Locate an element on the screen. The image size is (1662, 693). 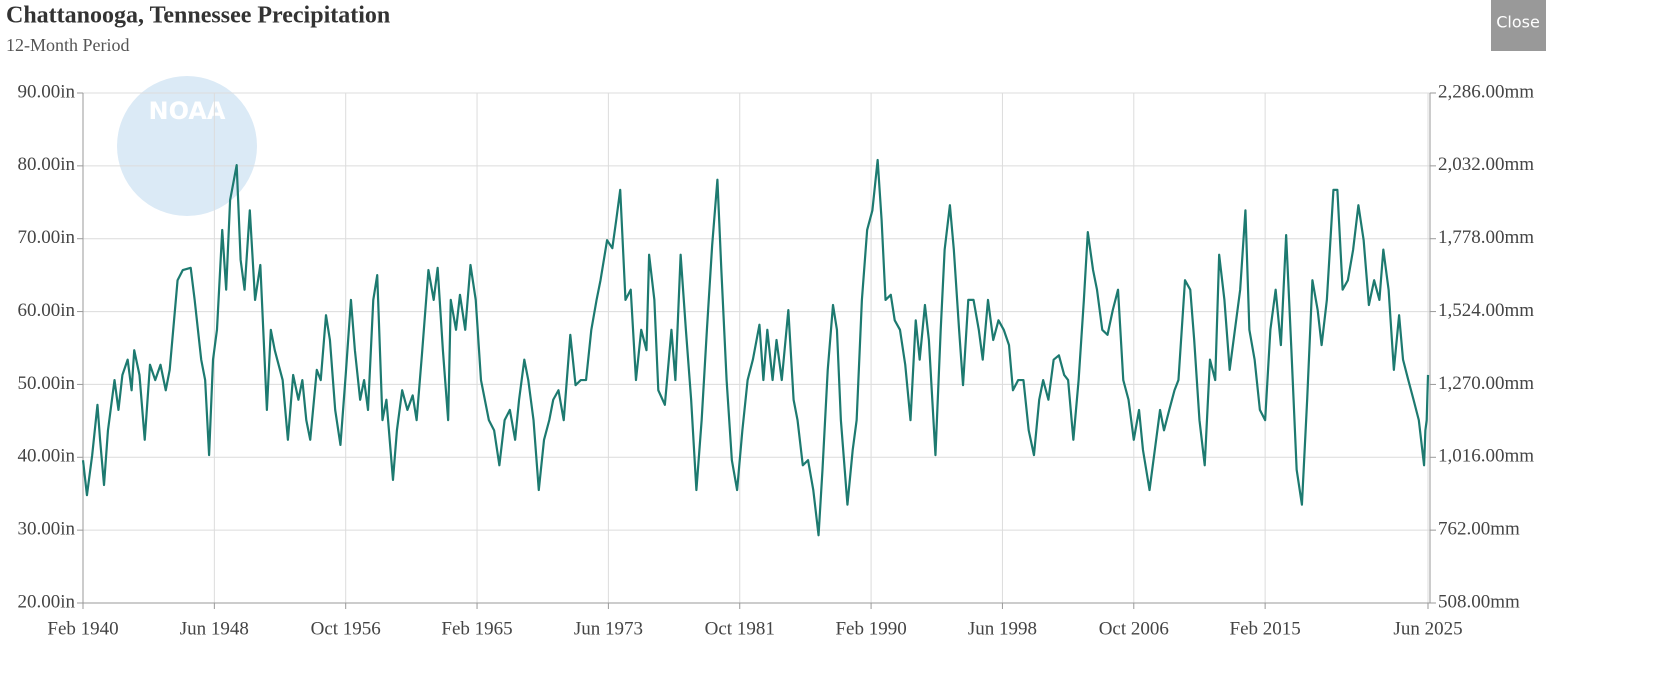
logo-circle is located at coordinates (187, 146).